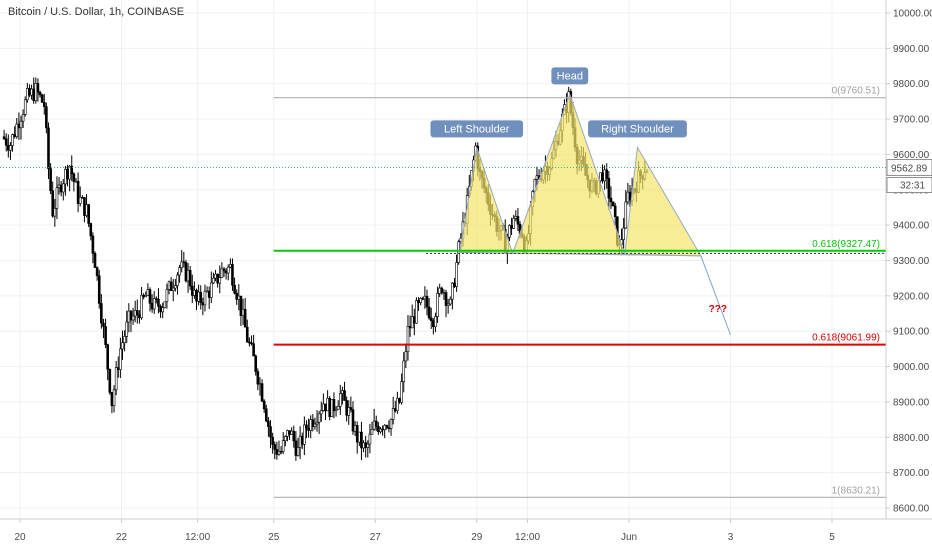 This screenshot has height=550, width=932. I want to click on price-tick-label: 9400.00, so click(911, 226).